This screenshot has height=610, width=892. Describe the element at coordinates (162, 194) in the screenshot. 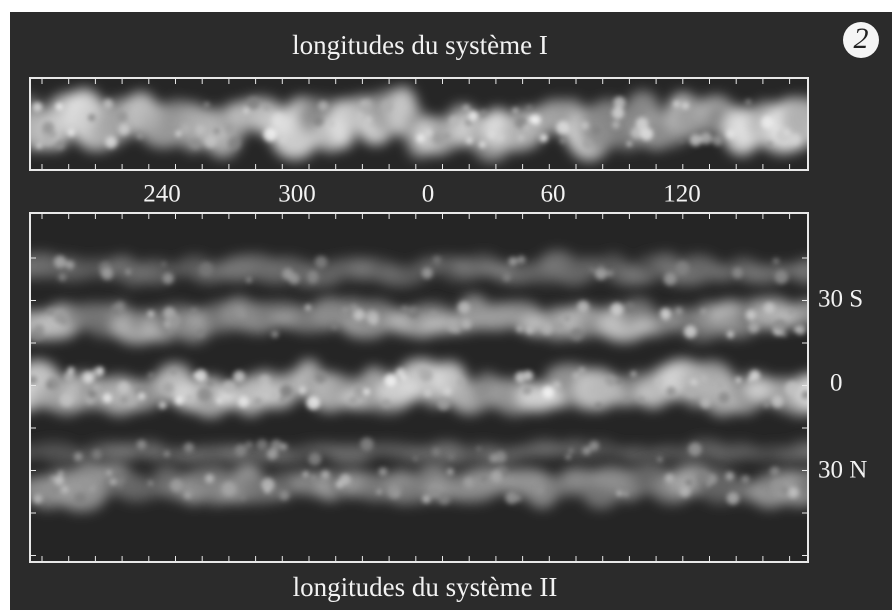

I see `longitude-label: 240` at that location.